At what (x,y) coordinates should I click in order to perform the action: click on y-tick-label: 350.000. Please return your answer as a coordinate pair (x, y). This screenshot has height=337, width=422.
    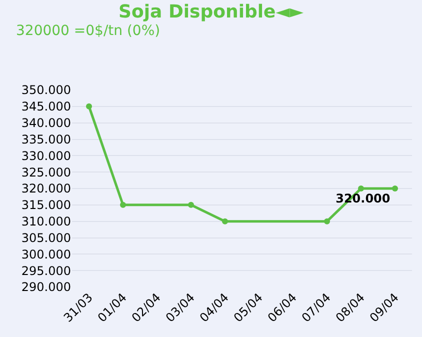
    Looking at the image, I should click on (46, 90).